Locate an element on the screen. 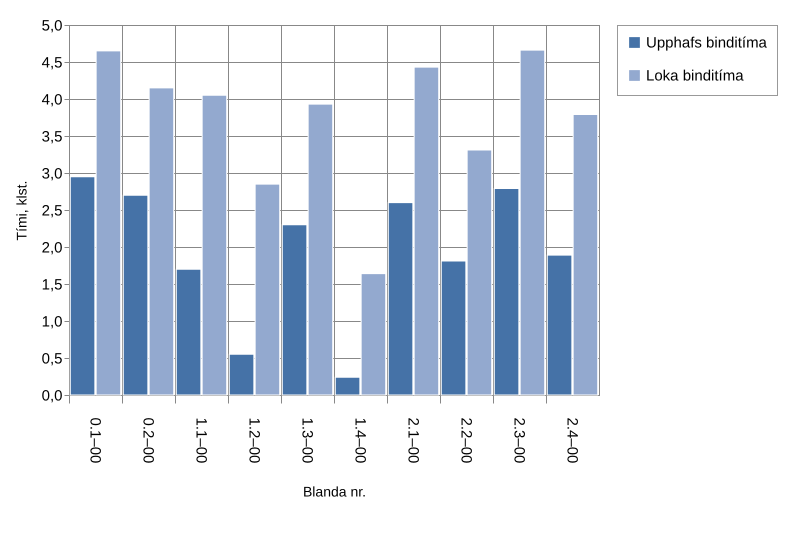  x-tick-label: 1.1–00 is located at coordinates (201, 441).